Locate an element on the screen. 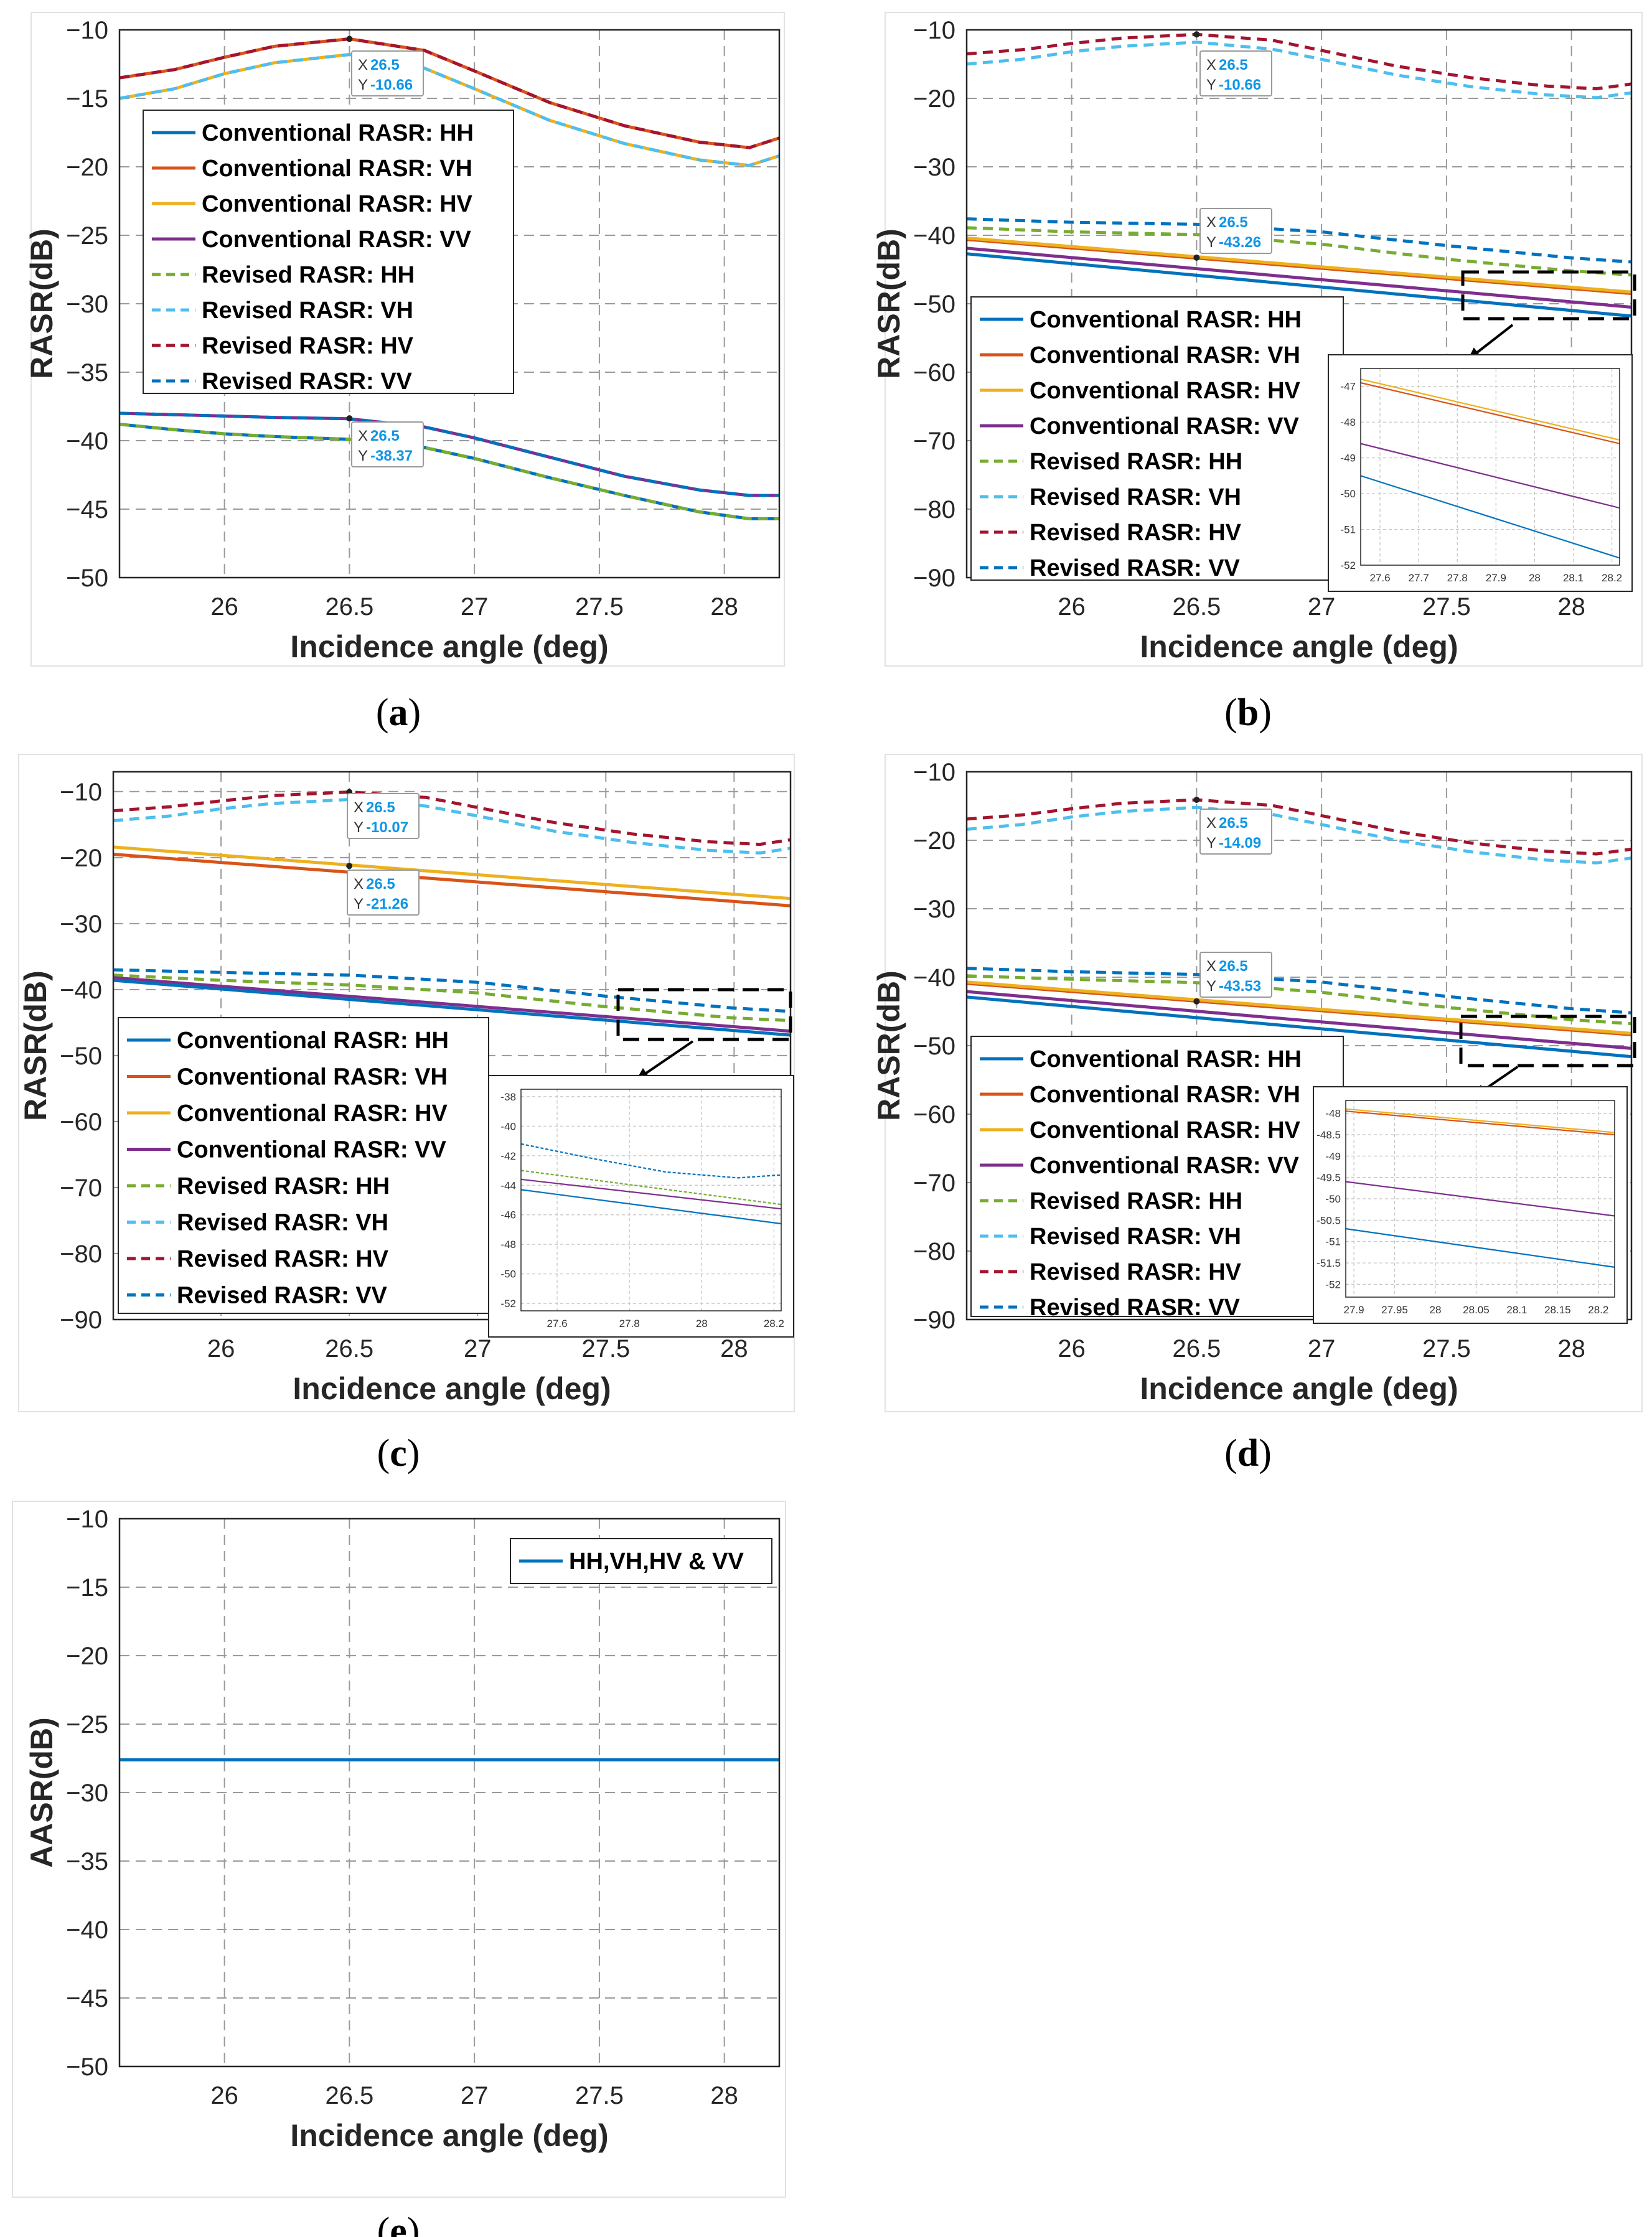  legend-label: Conventional RASR: VH is located at coordinates (312, 1077).